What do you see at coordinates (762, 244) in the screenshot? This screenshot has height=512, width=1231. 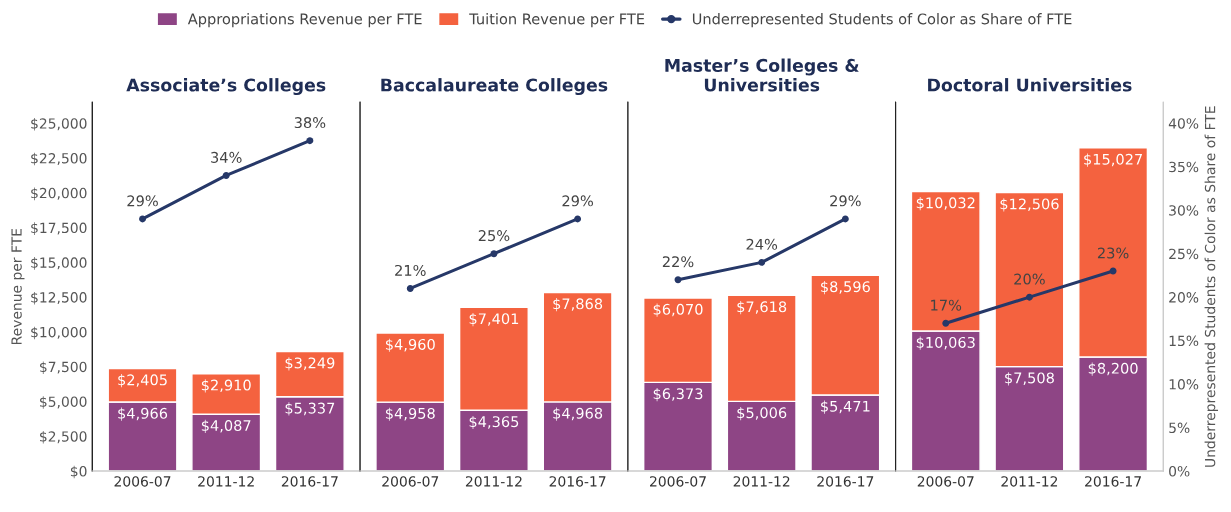 I see `data-label: 24%` at bounding box center [762, 244].